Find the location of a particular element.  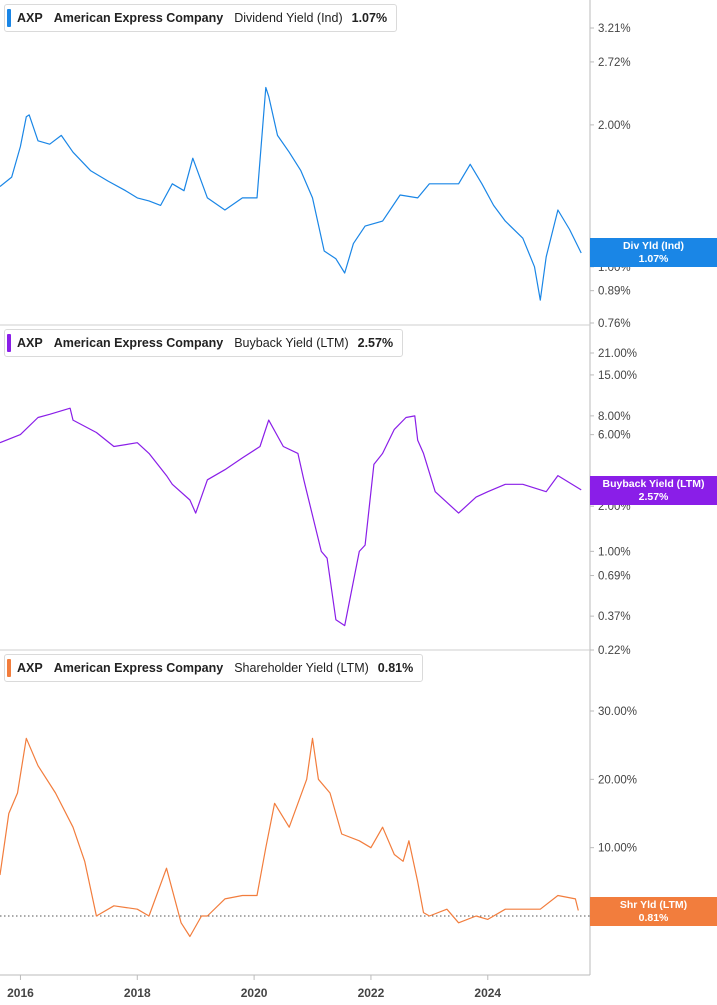

buyback-value-flag: Buyback Yield (LTM) 2.57% is located at coordinates (653, 490).